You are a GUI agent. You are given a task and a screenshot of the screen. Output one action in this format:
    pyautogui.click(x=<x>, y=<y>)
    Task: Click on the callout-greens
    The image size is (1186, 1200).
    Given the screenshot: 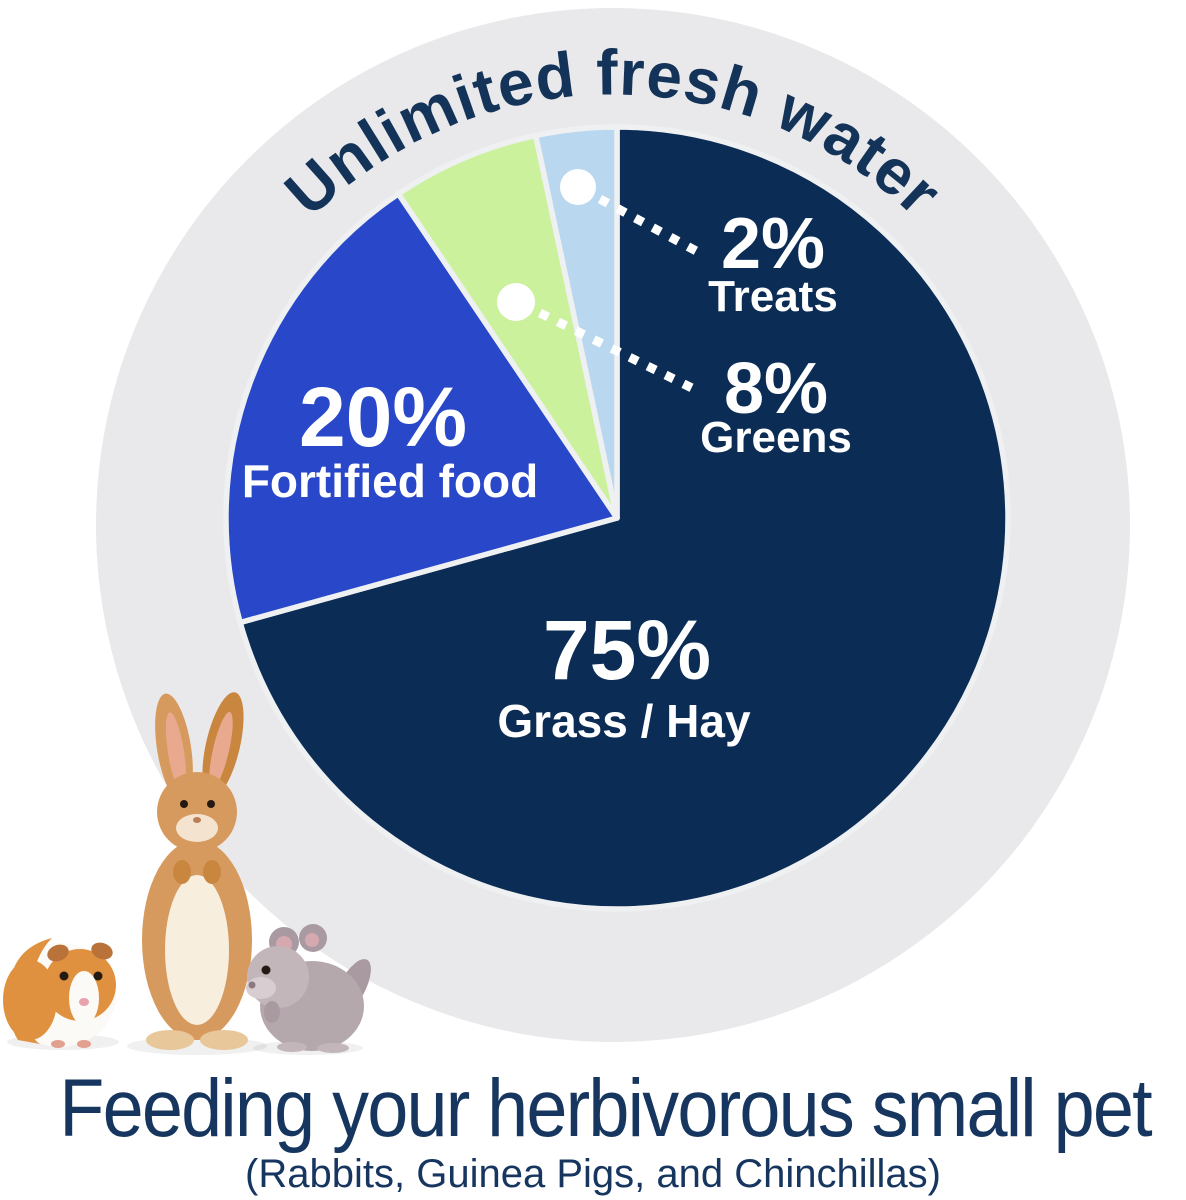 What is the action you would take?
    pyautogui.click(x=597, y=339)
    